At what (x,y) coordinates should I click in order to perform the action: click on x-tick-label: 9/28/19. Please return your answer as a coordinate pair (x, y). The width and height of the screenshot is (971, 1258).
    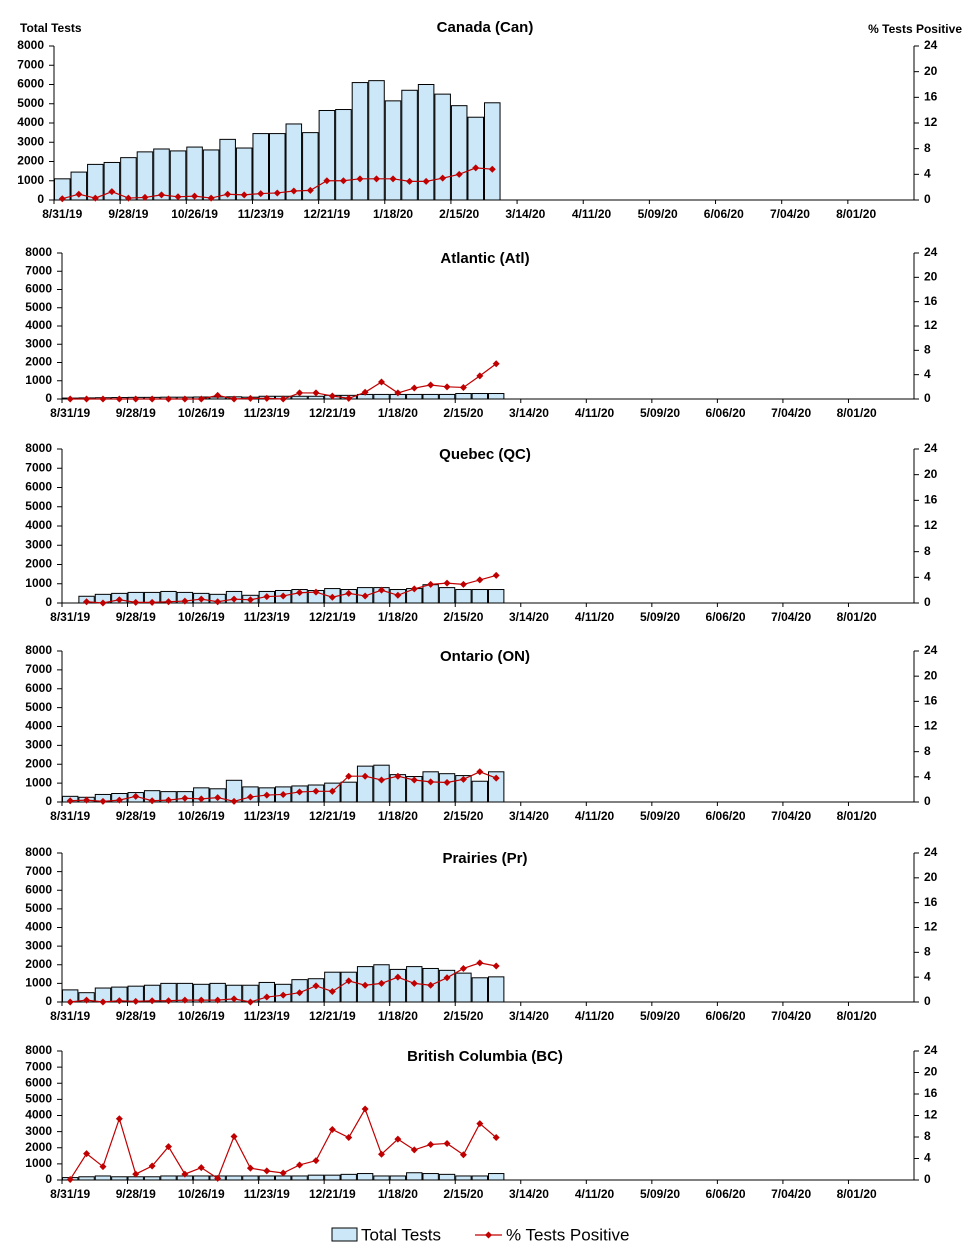
    Looking at the image, I should click on (136, 1194).